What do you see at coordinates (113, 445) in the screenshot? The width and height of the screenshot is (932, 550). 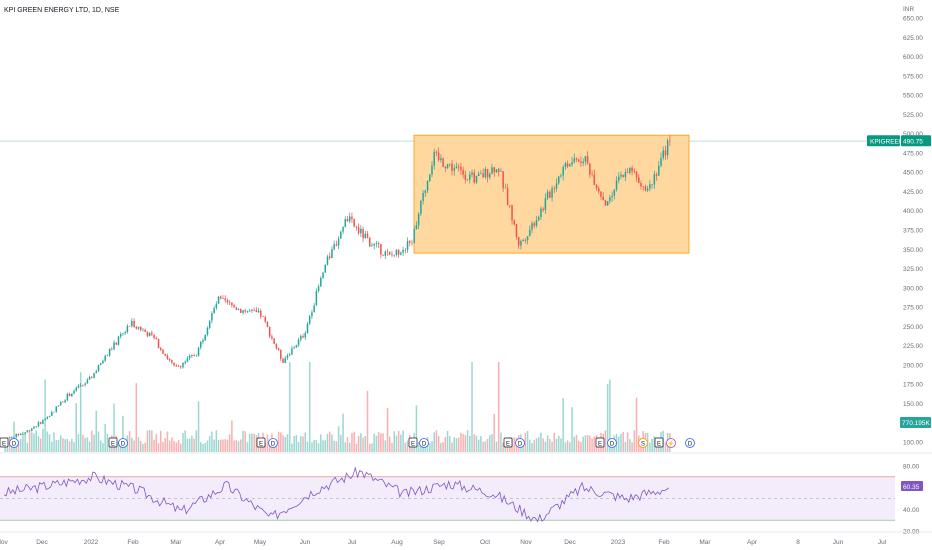 I see `event-marker-label: E` at bounding box center [113, 445].